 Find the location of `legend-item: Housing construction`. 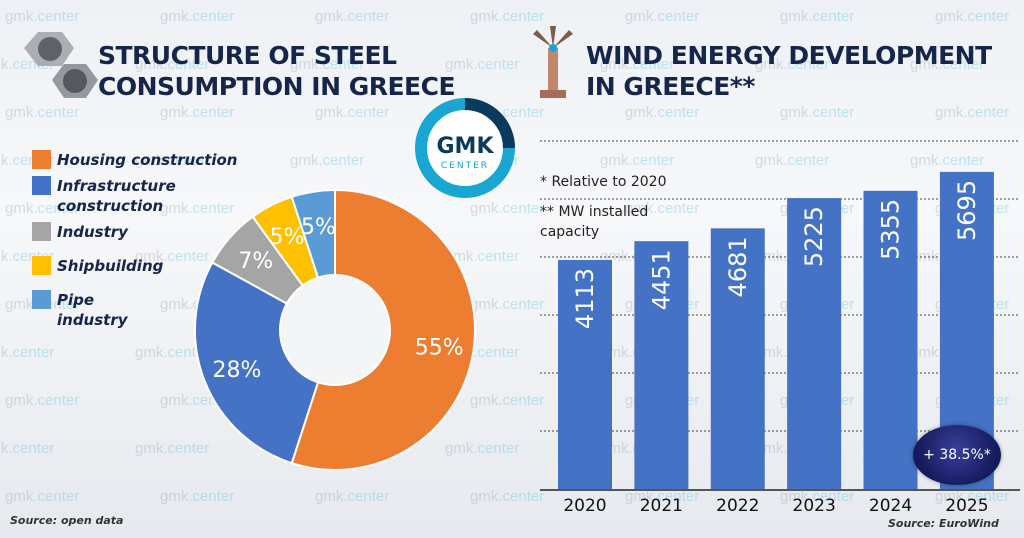

legend-item: Housing construction is located at coordinates (144, 160).